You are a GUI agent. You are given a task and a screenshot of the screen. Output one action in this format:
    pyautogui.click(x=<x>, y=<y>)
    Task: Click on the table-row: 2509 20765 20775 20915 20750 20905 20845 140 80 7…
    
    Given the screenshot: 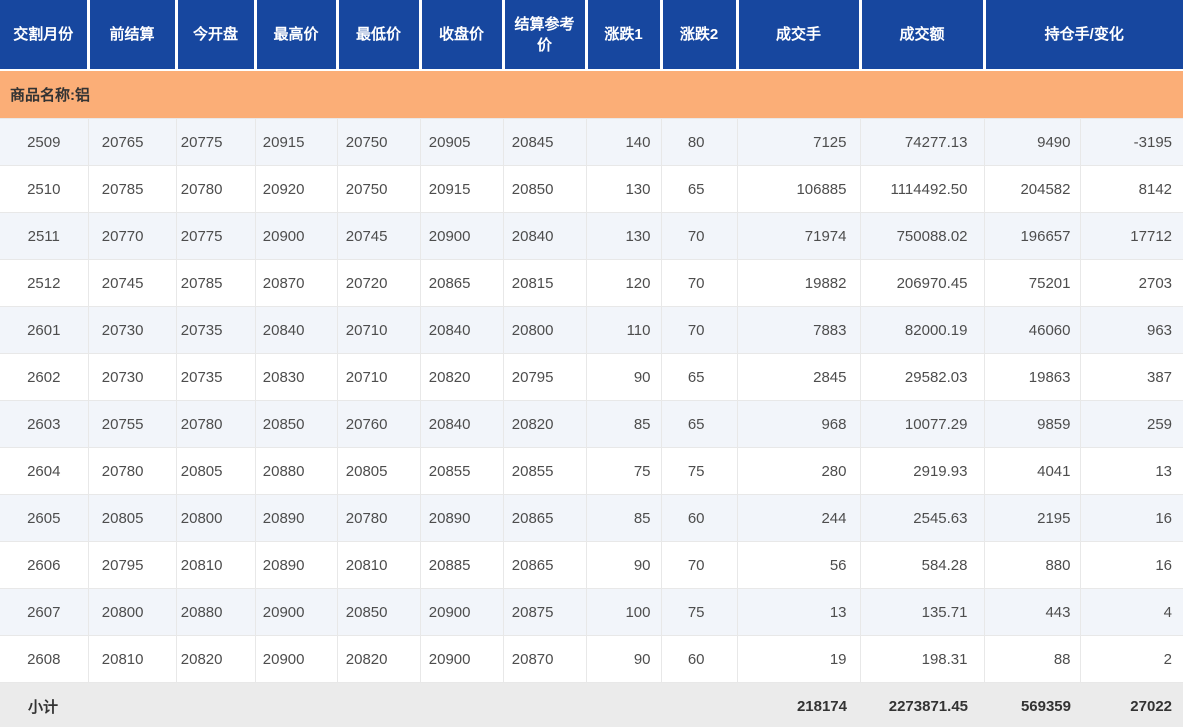 What is the action you would take?
    pyautogui.click(x=591, y=142)
    